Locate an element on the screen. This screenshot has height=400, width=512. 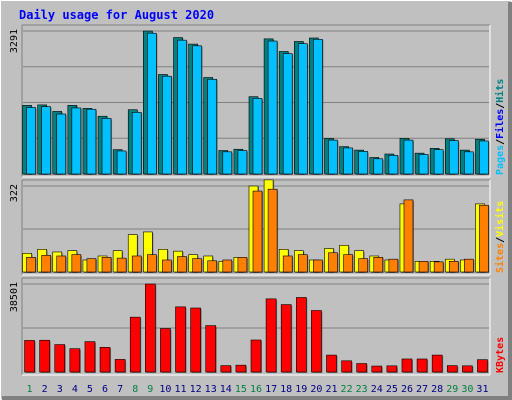
x-tick-label: 17 is located at coordinates (271, 389).